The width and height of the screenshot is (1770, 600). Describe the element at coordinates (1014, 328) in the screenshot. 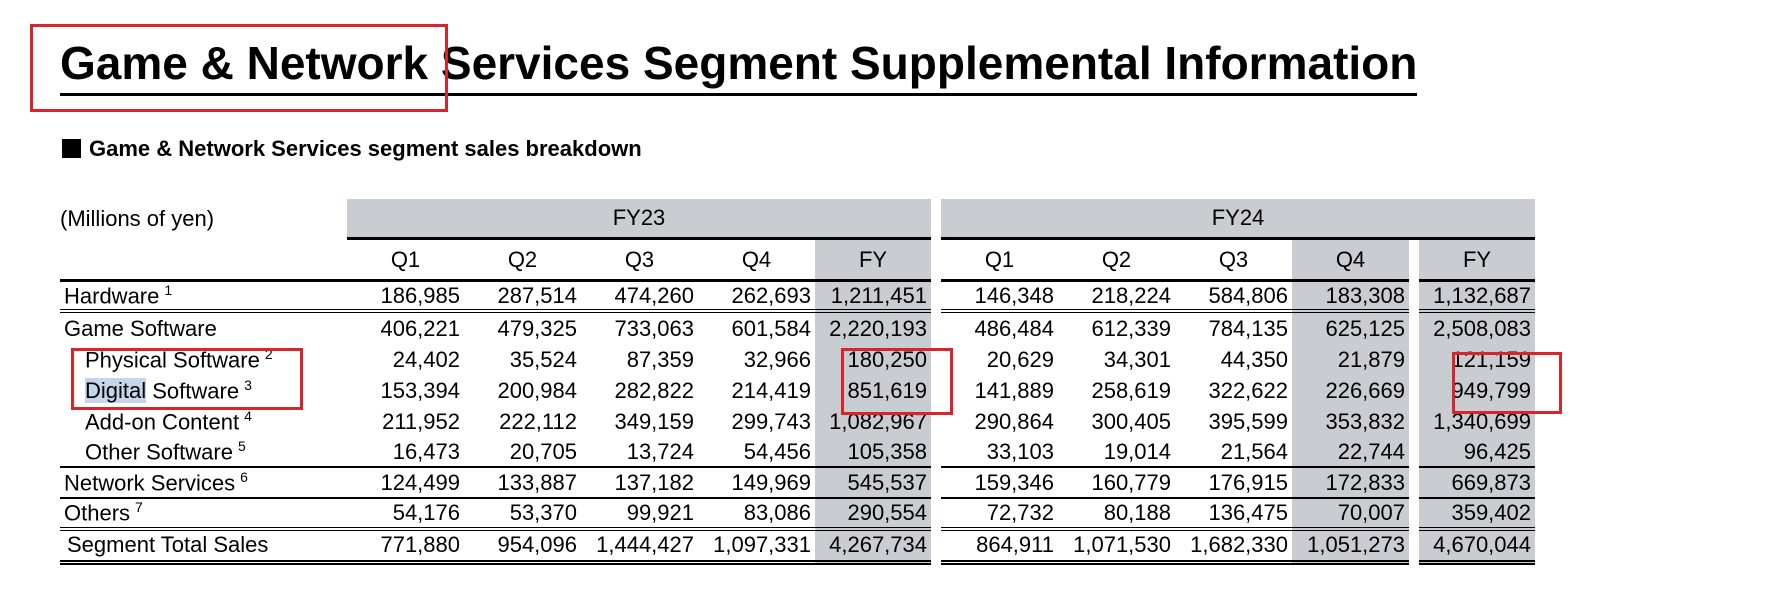

I see `value-cell: 486,484` at that location.